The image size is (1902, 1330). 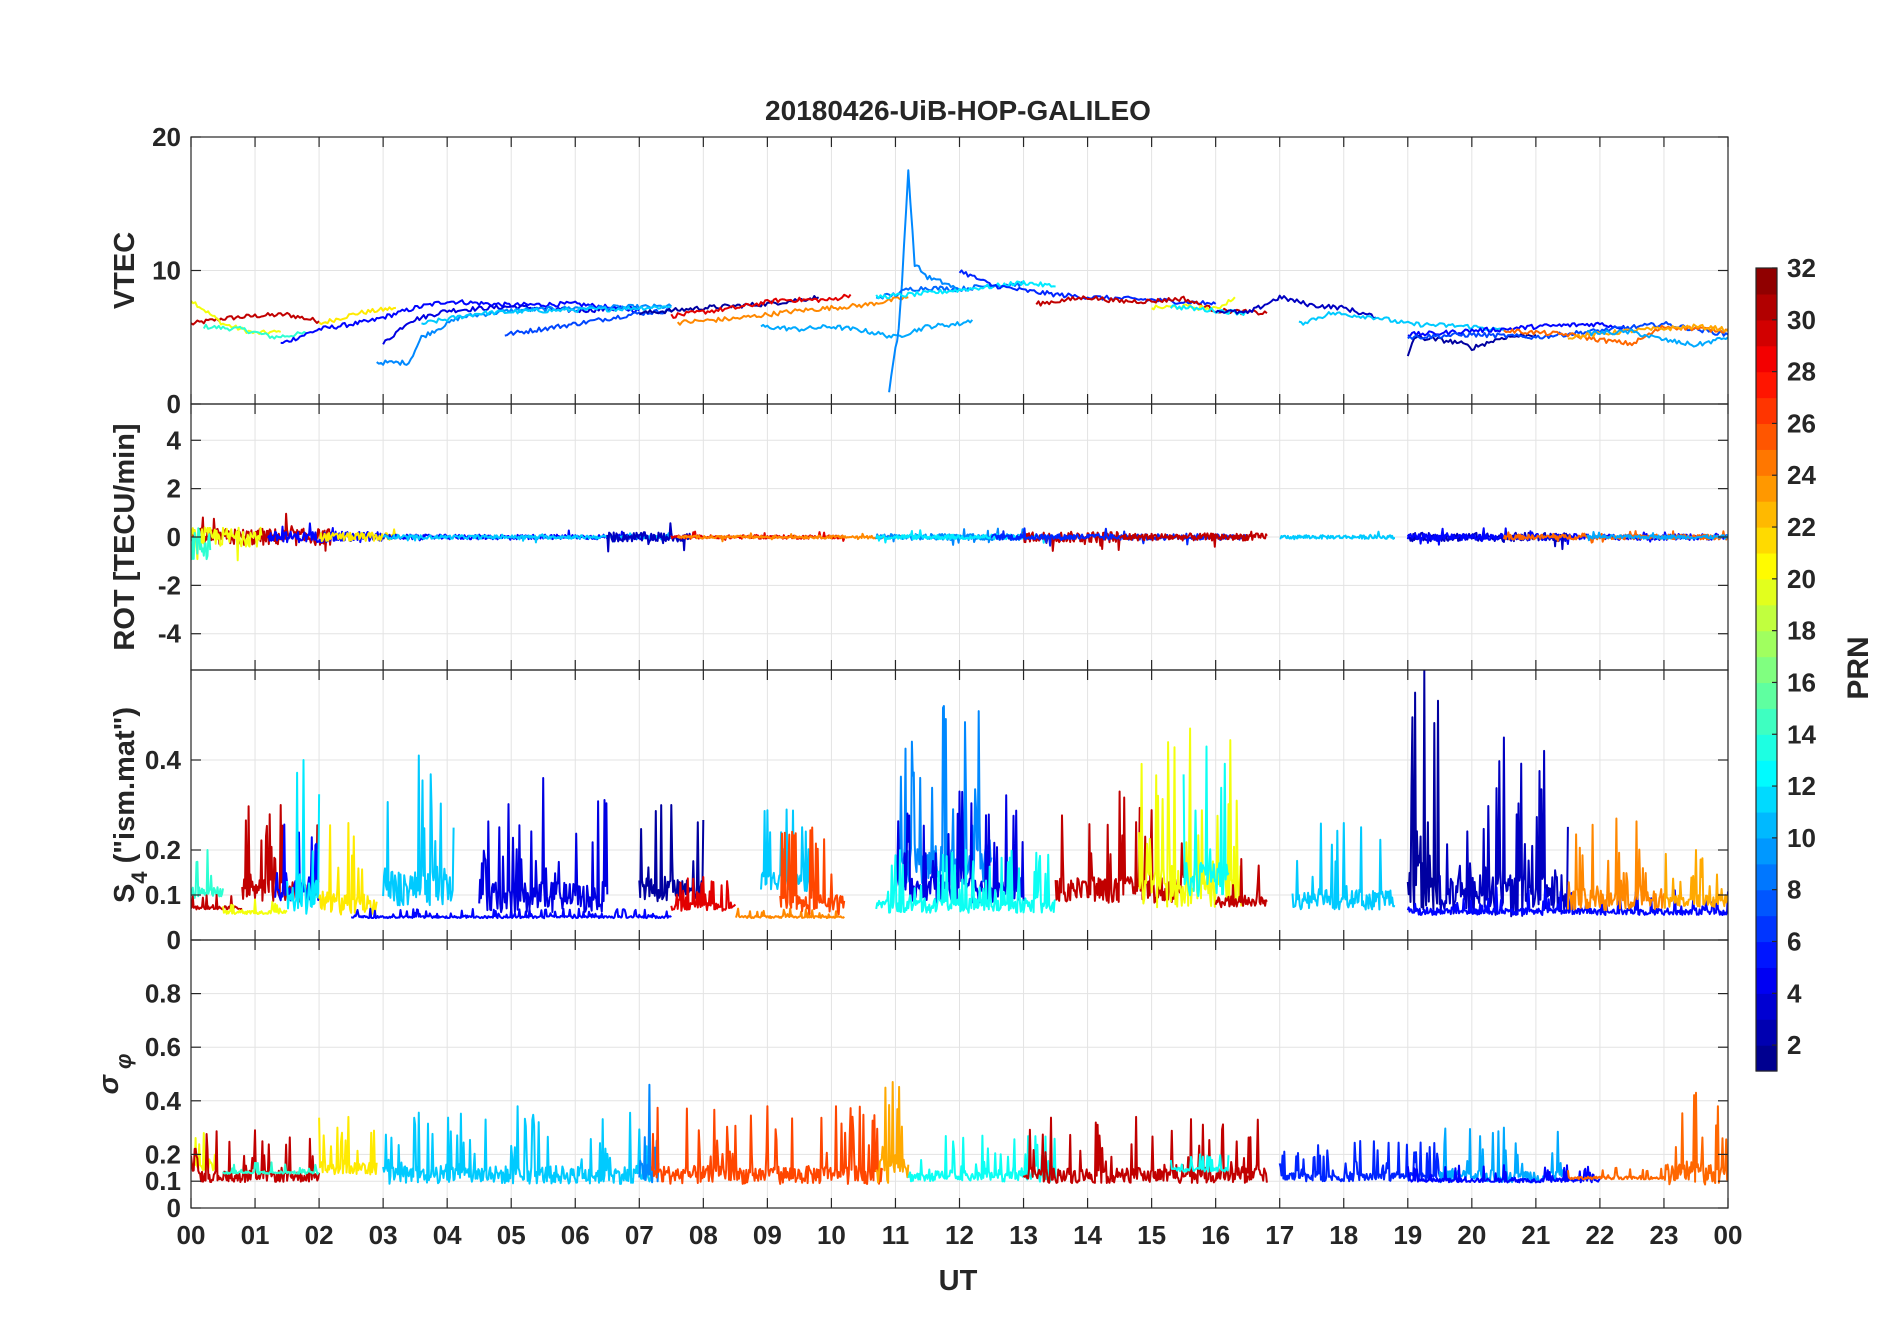 I want to click on y-tick-label: 2, so click(x=174, y=489).